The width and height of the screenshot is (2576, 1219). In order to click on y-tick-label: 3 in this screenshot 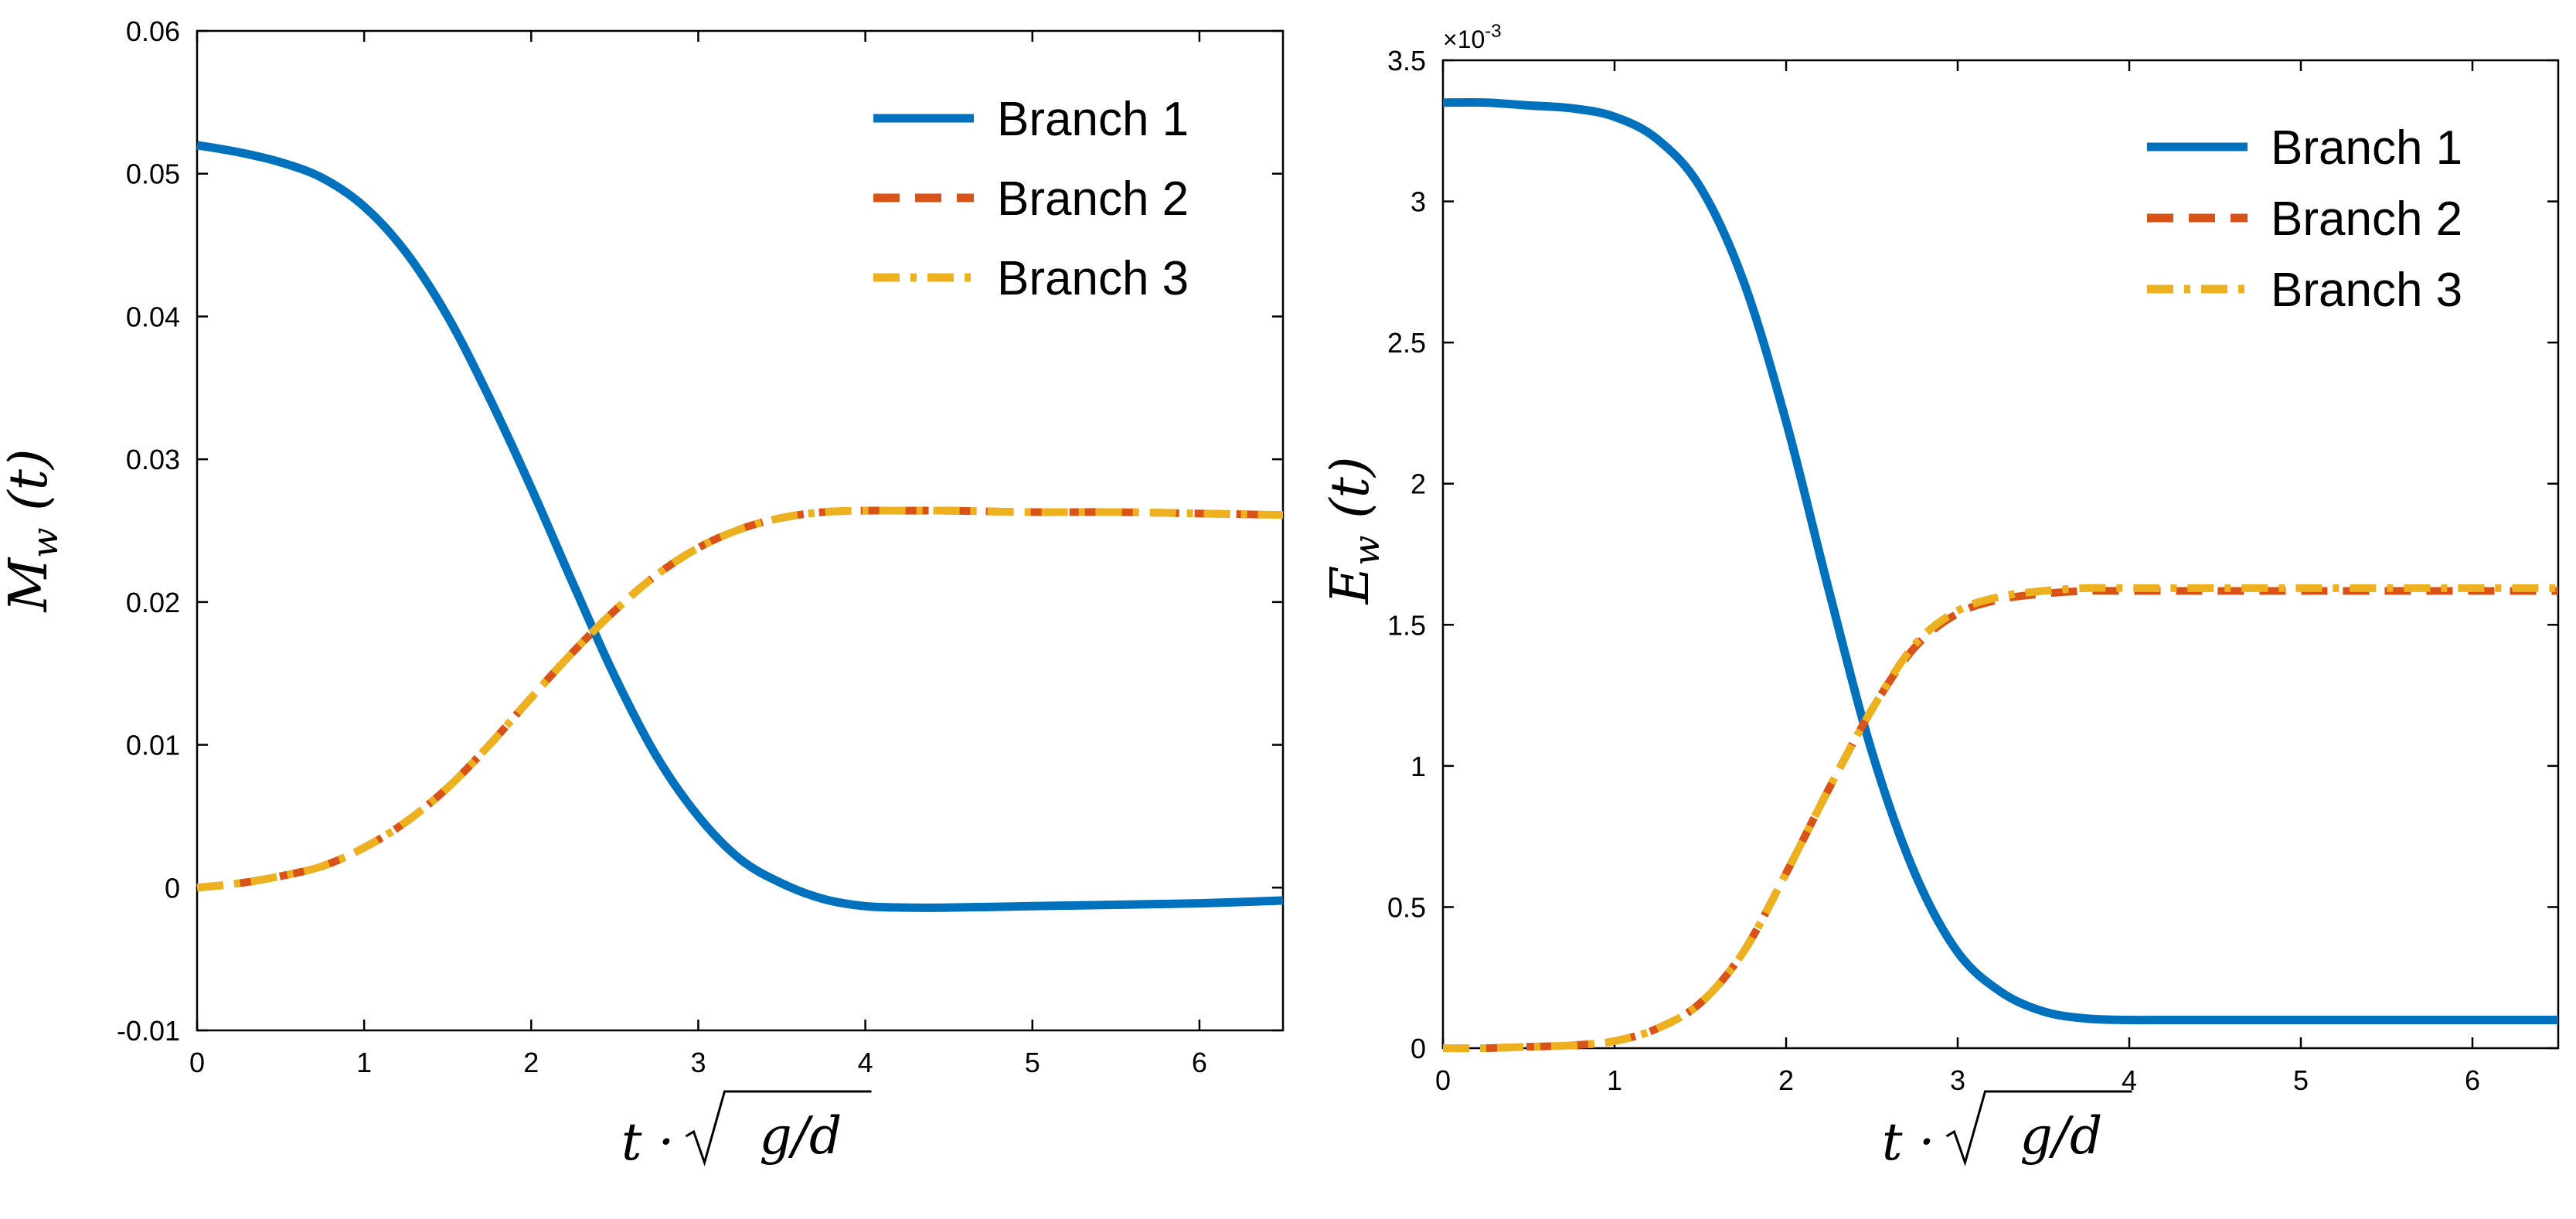, I will do `click(1418, 202)`.